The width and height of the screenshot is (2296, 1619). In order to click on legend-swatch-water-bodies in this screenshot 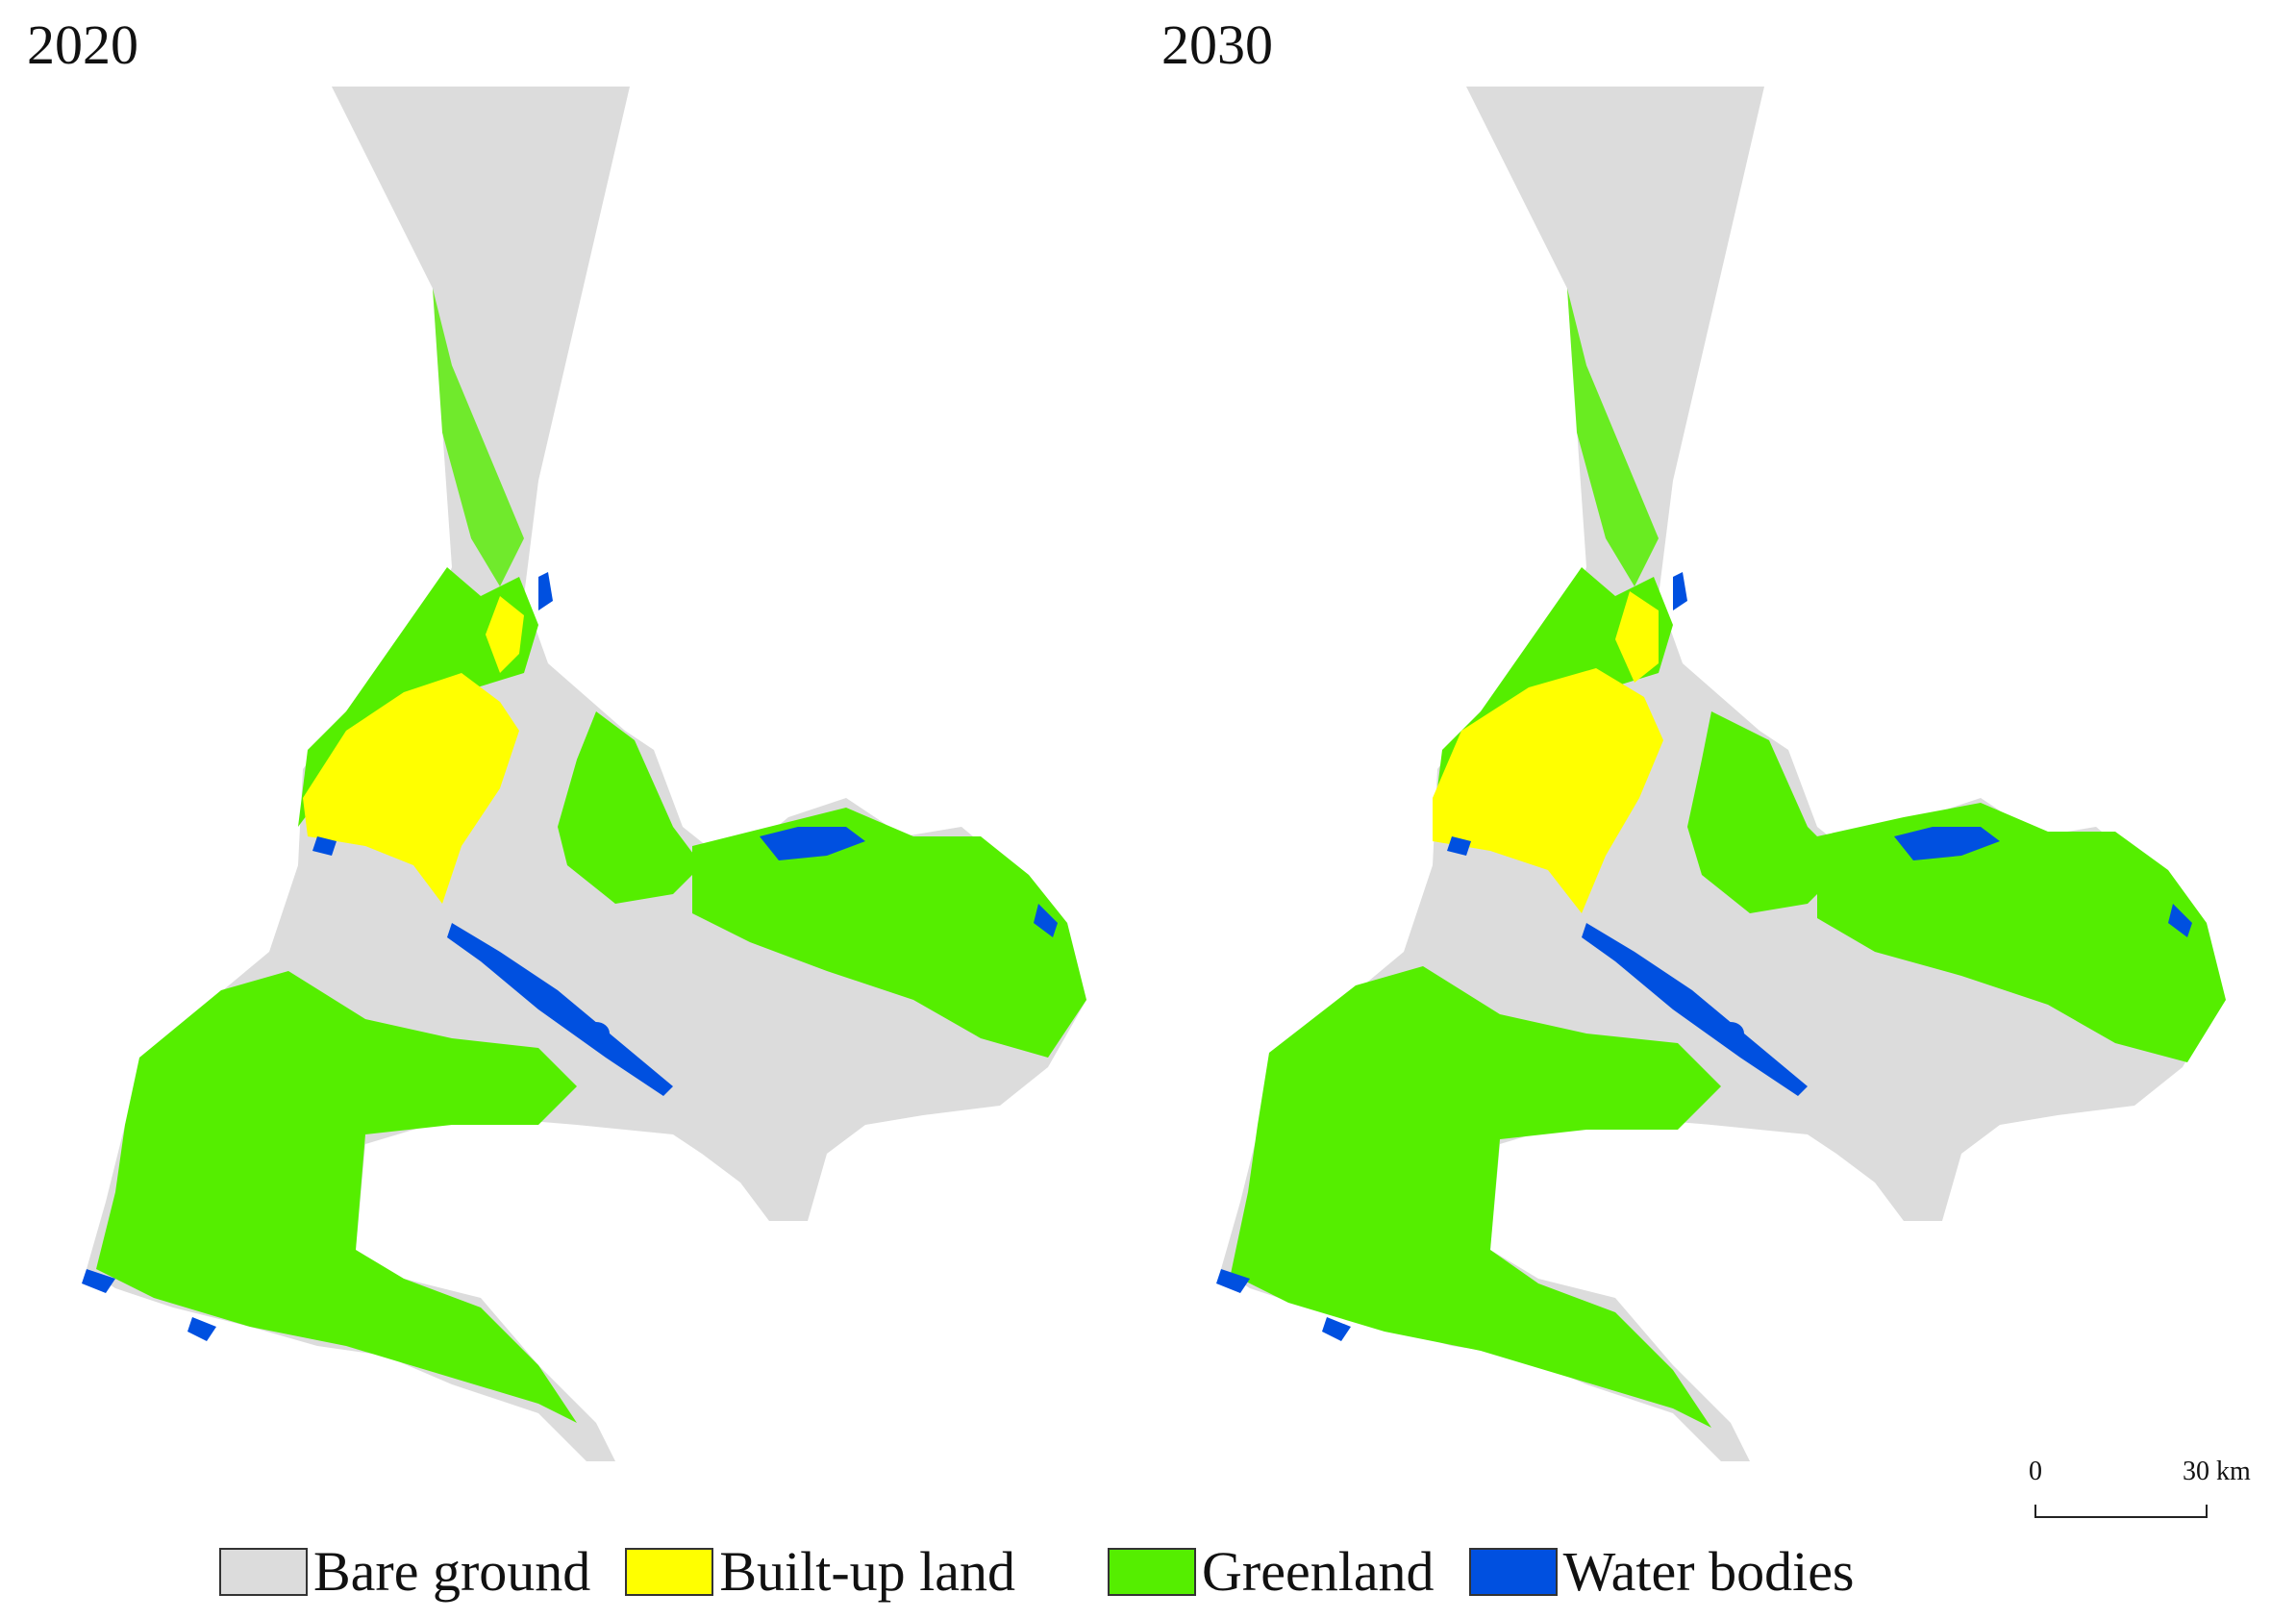, I will do `click(1513, 1572)`.